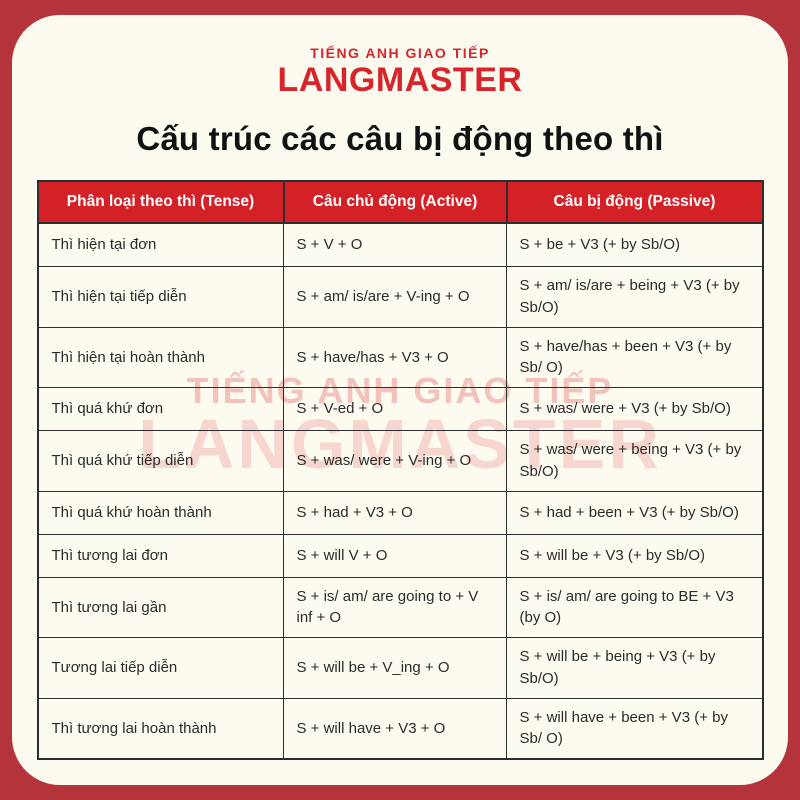 The width and height of the screenshot is (800, 800). What do you see at coordinates (394, 245) in the screenshot?
I see `cell-active: S + V + O` at bounding box center [394, 245].